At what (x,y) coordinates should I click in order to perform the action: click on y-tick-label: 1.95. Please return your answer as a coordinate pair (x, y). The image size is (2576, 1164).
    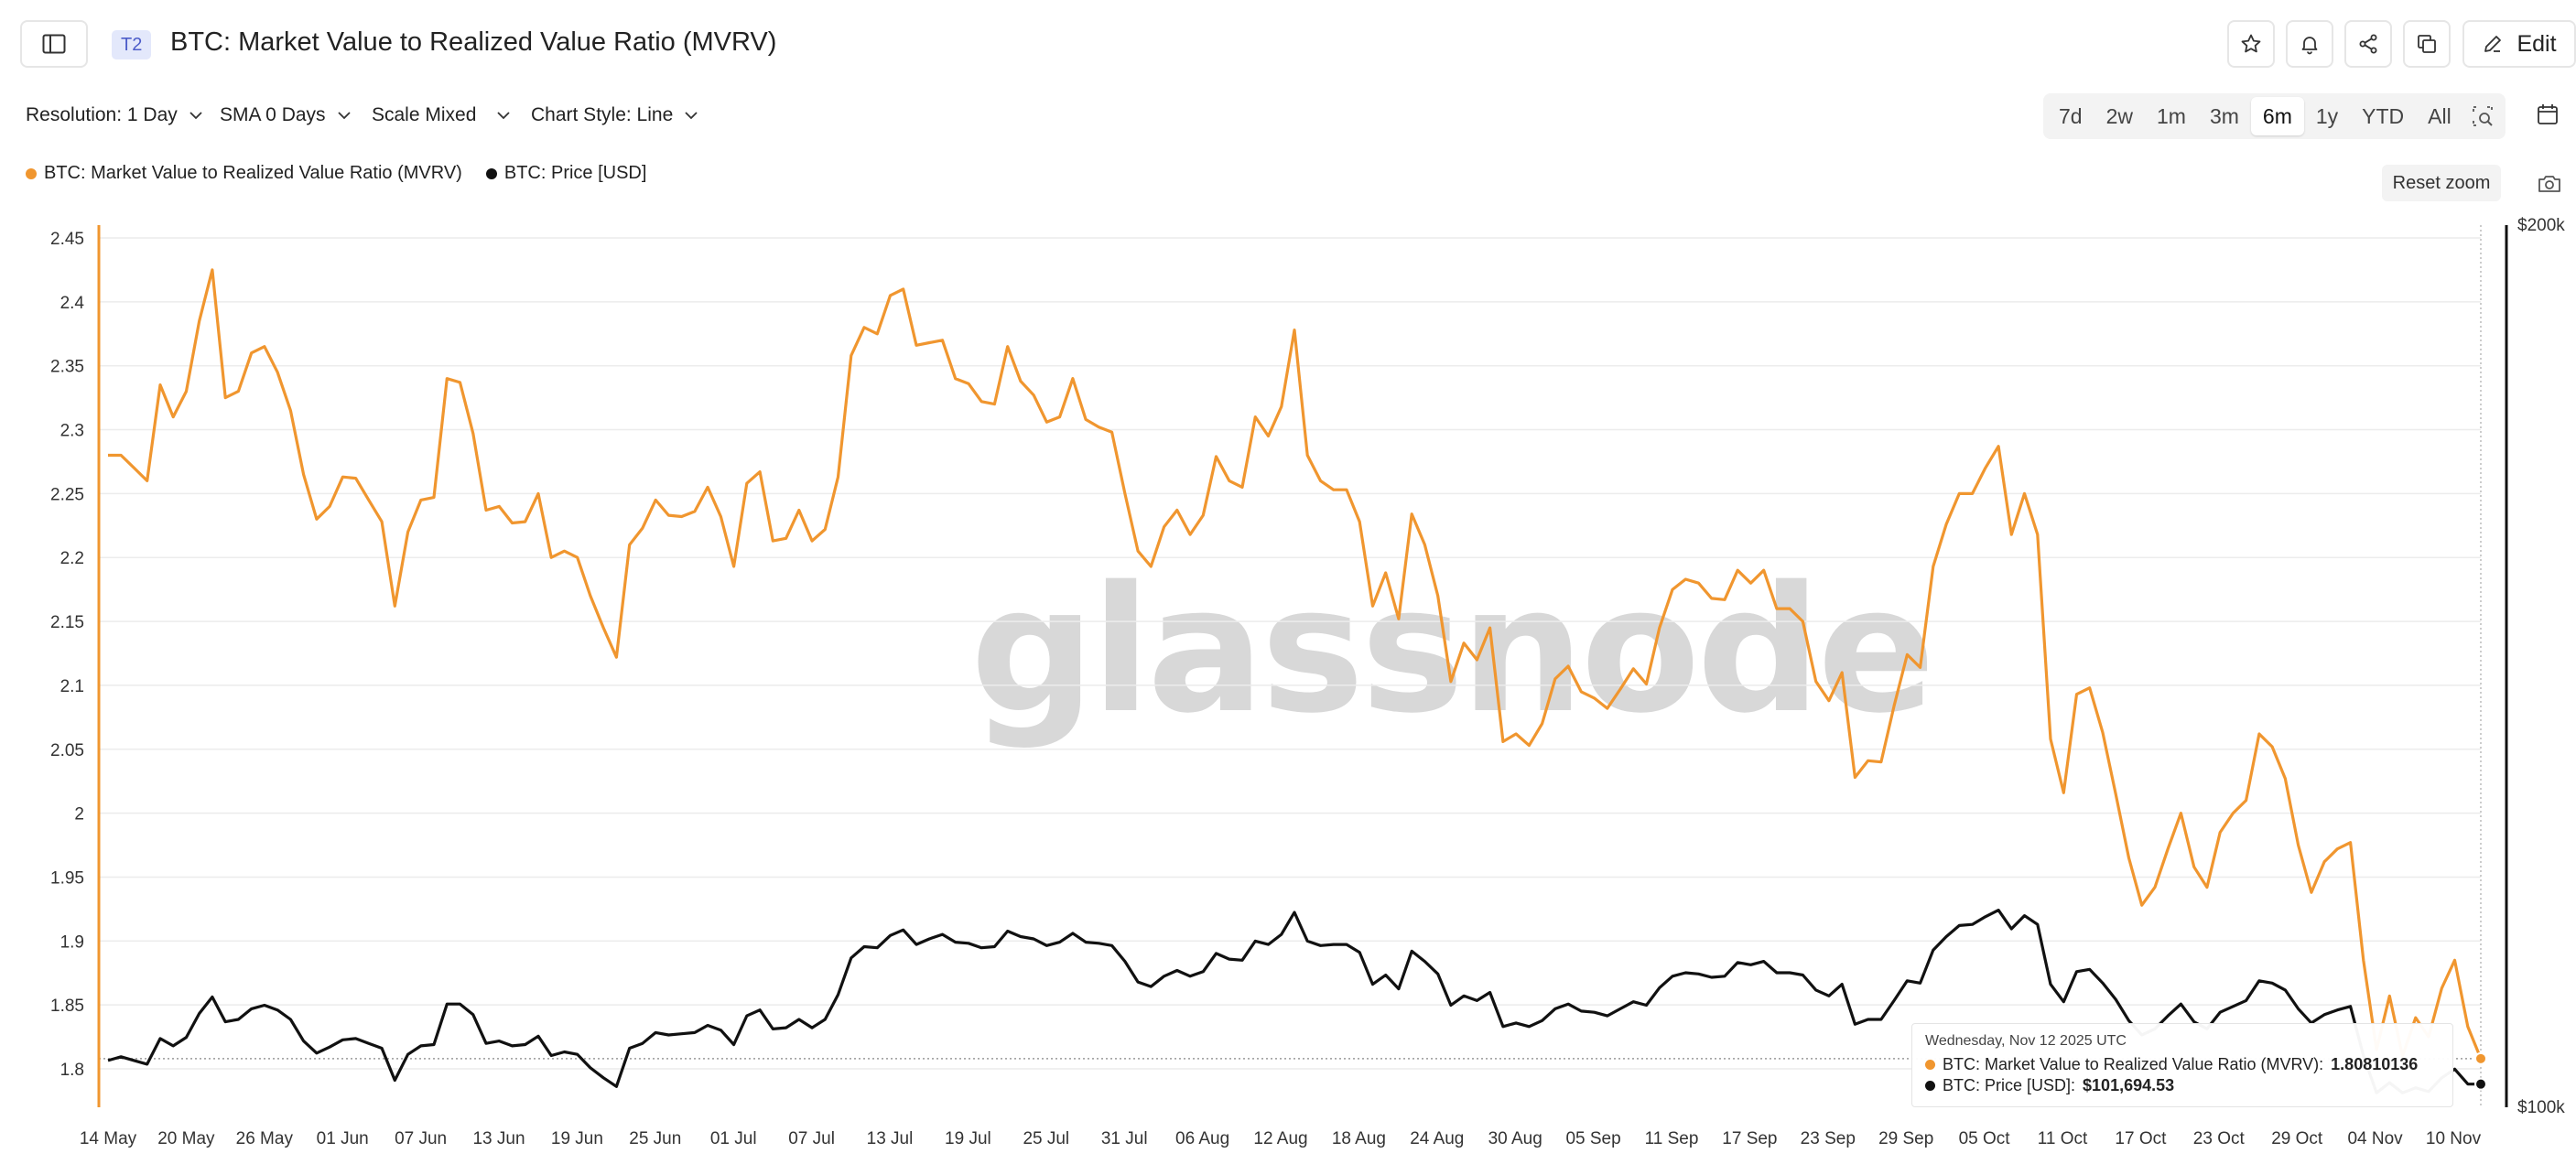
    Looking at the image, I should click on (67, 878).